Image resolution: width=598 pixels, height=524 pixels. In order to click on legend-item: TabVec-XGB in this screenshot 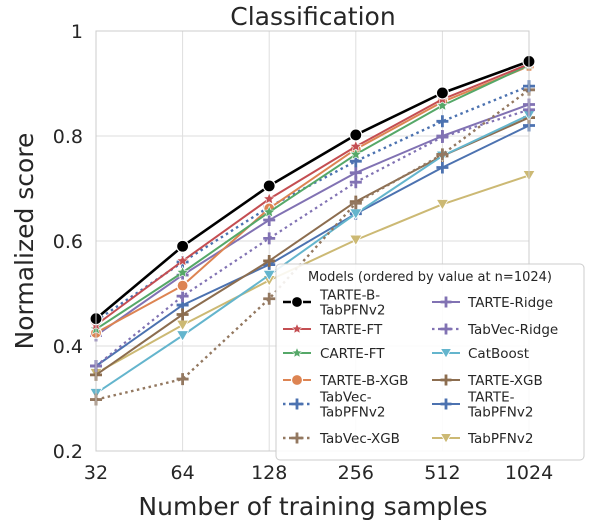, I will do `click(341, 439)`.